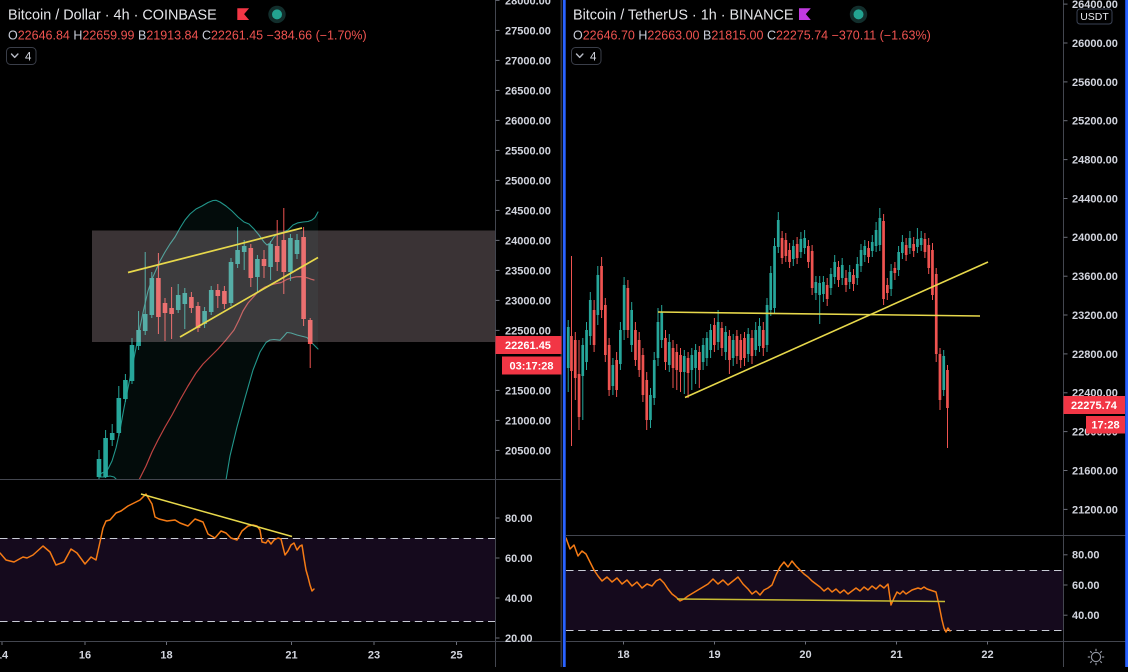 The width and height of the screenshot is (1128, 672). I want to click on svg-text: 14, so click(4, 656).